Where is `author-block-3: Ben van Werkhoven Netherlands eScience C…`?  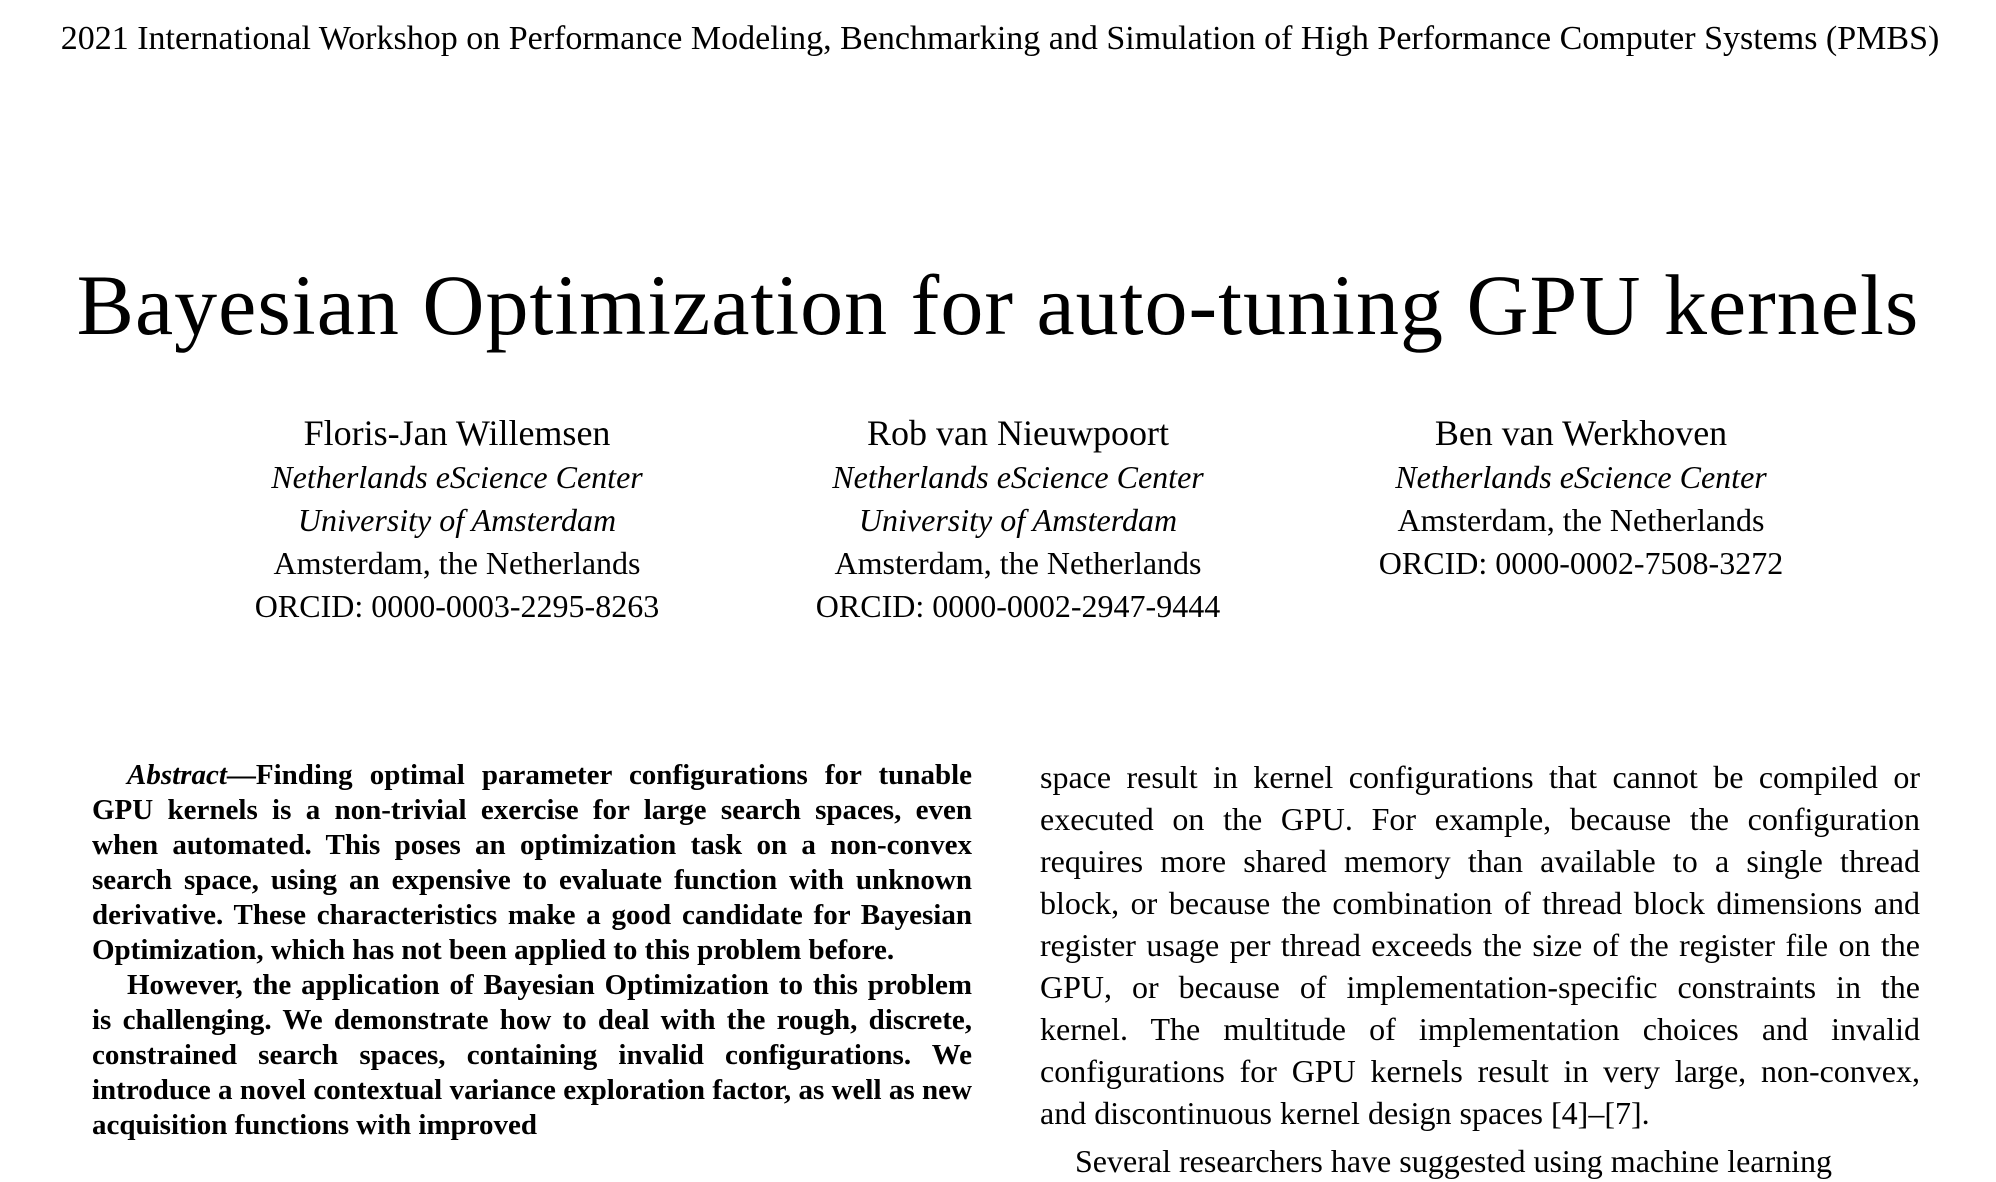 author-block-3: Ben van Werkhoven Netherlands eScience C… is located at coordinates (1581, 497).